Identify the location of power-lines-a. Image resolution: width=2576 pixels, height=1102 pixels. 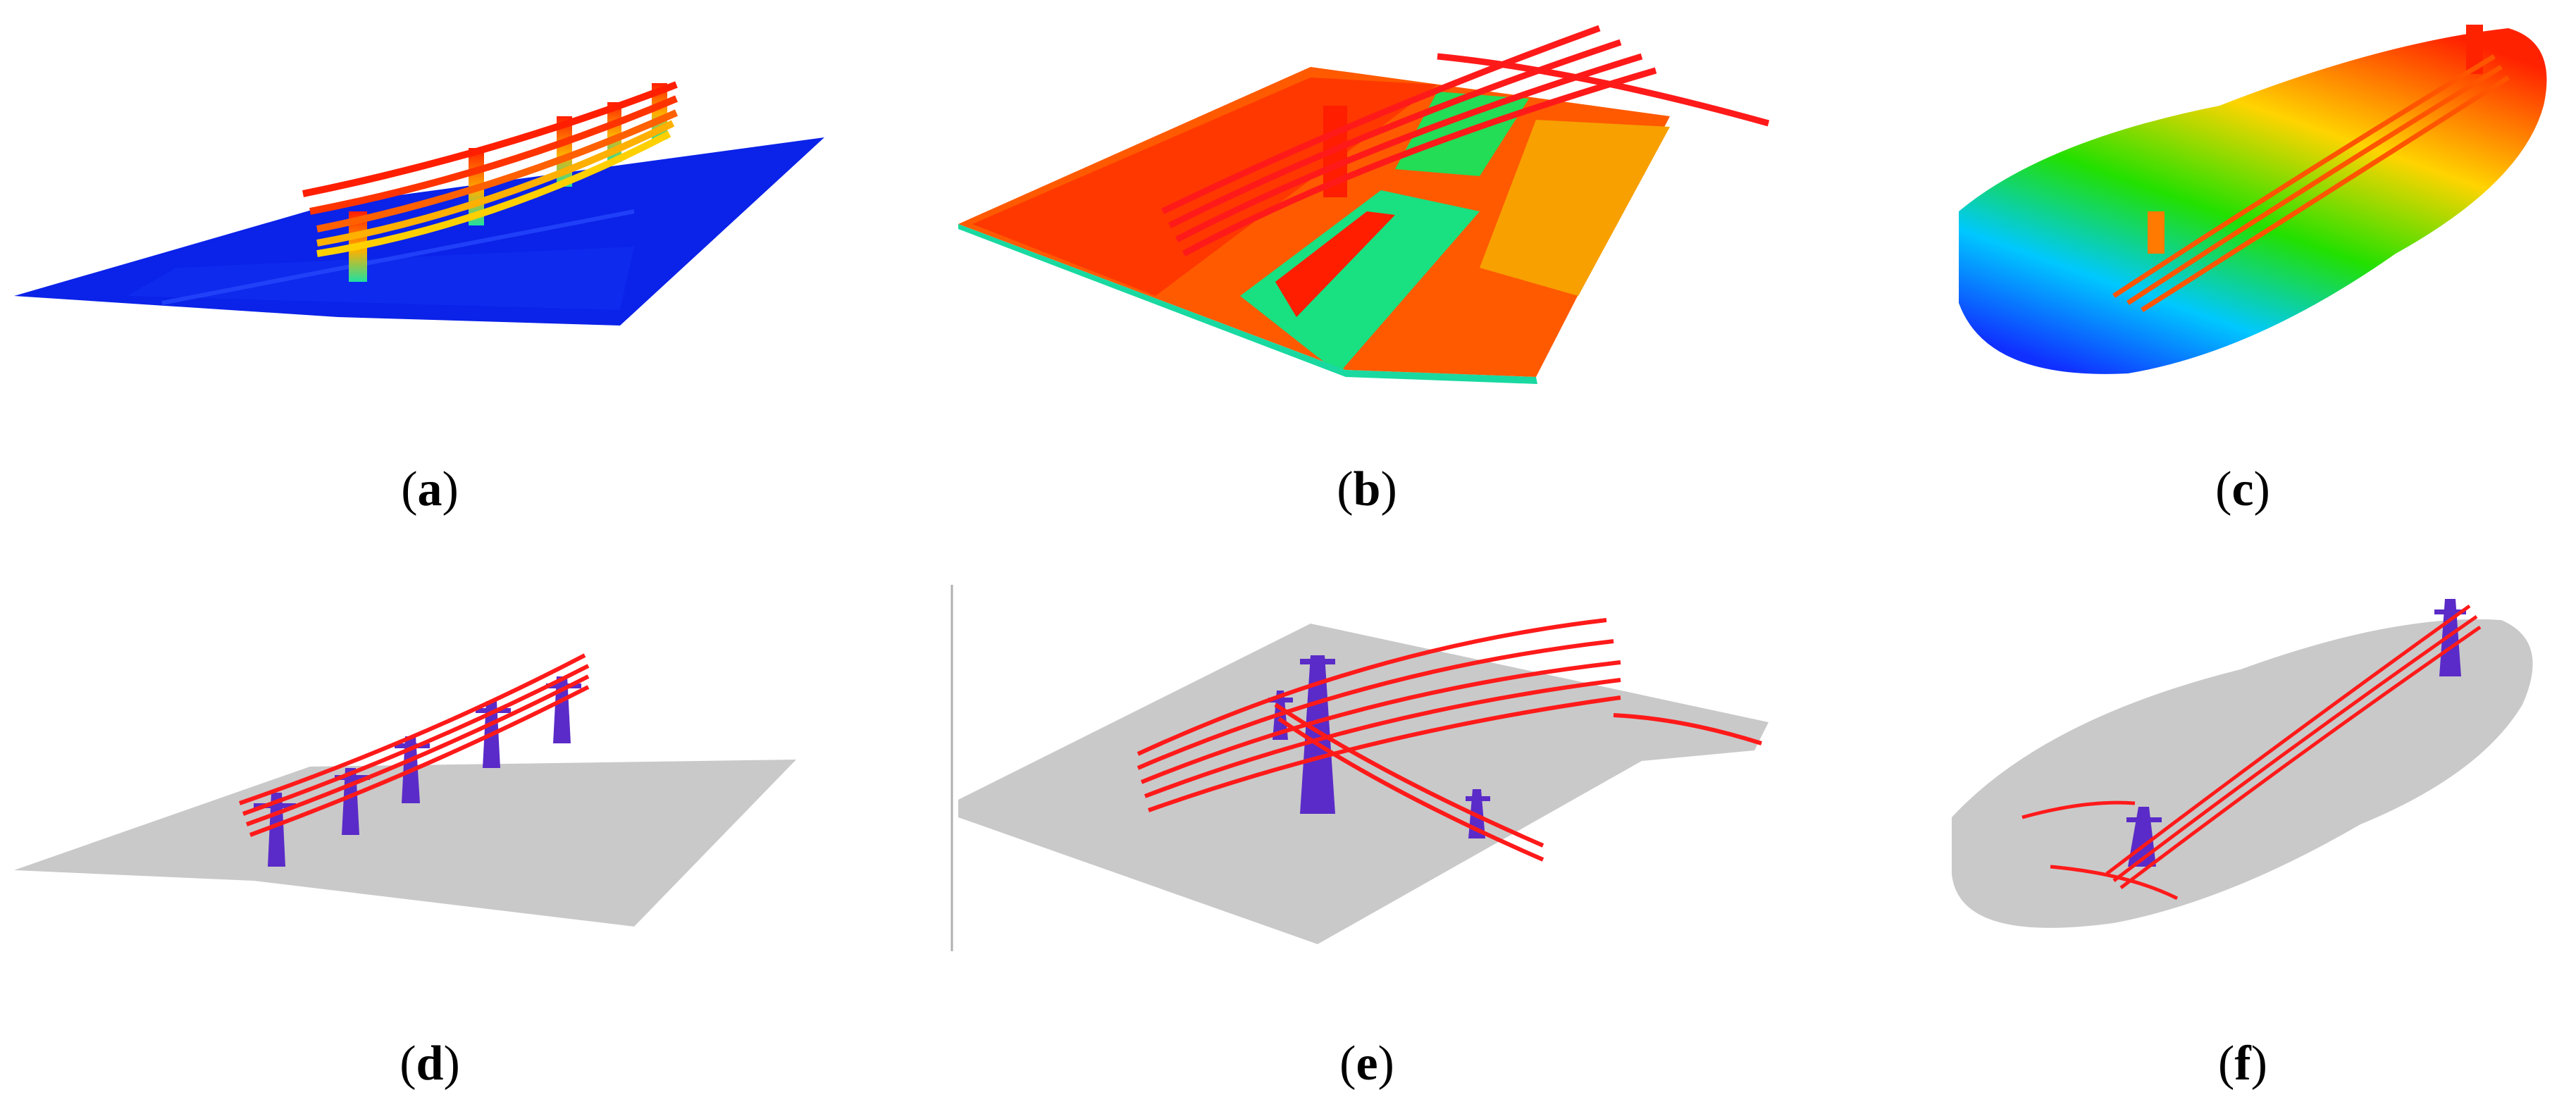
(490, 169).